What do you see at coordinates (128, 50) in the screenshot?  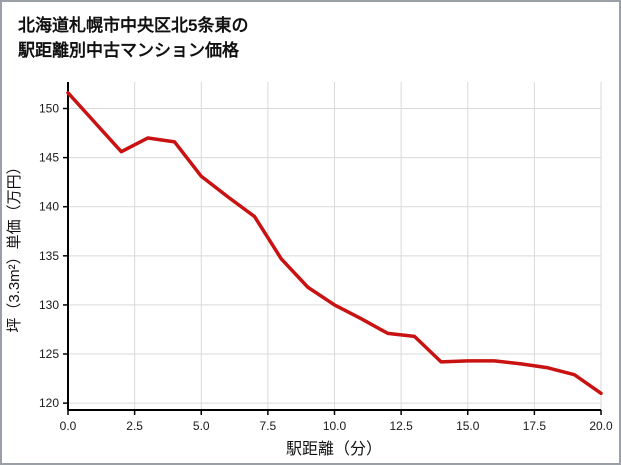 I see `chart-title-line-2: 駅距離別中古マンション価格` at bounding box center [128, 50].